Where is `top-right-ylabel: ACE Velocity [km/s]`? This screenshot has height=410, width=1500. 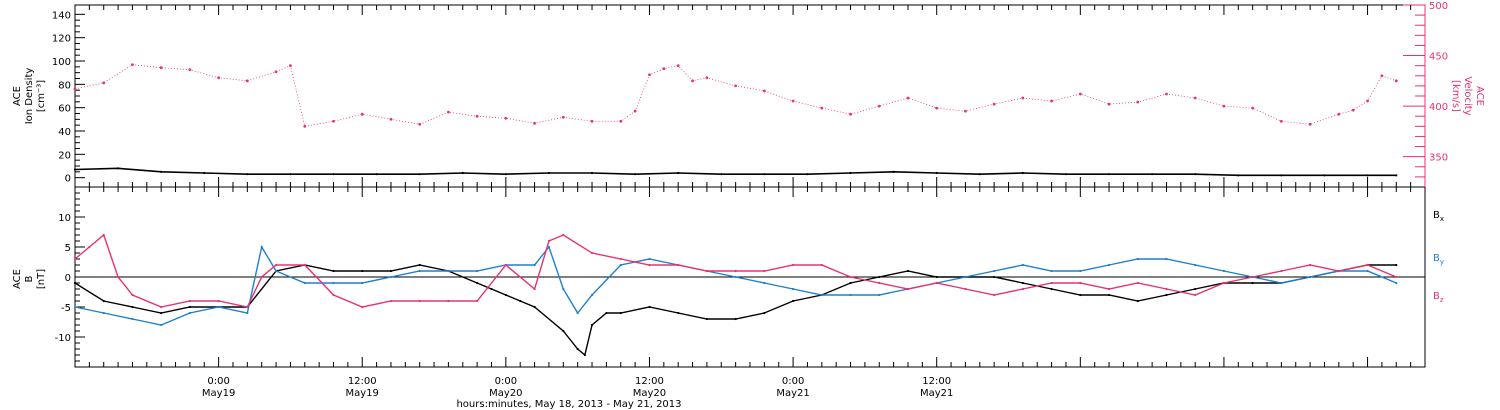 top-right-ylabel: ACE Velocity [km/s] is located at coordinates (1467, 95).